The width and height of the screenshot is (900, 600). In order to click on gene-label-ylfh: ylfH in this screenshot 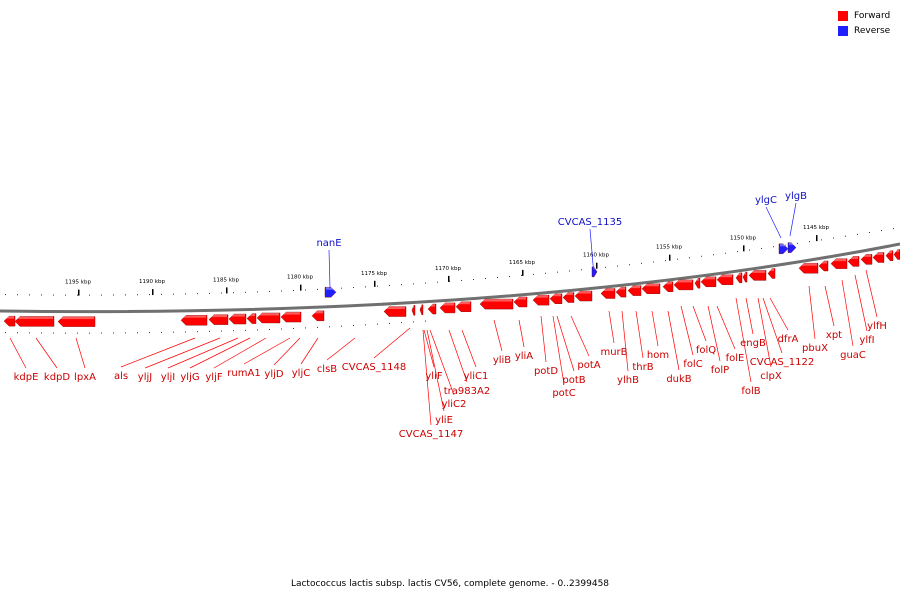, I will do `click(877, 326)`.